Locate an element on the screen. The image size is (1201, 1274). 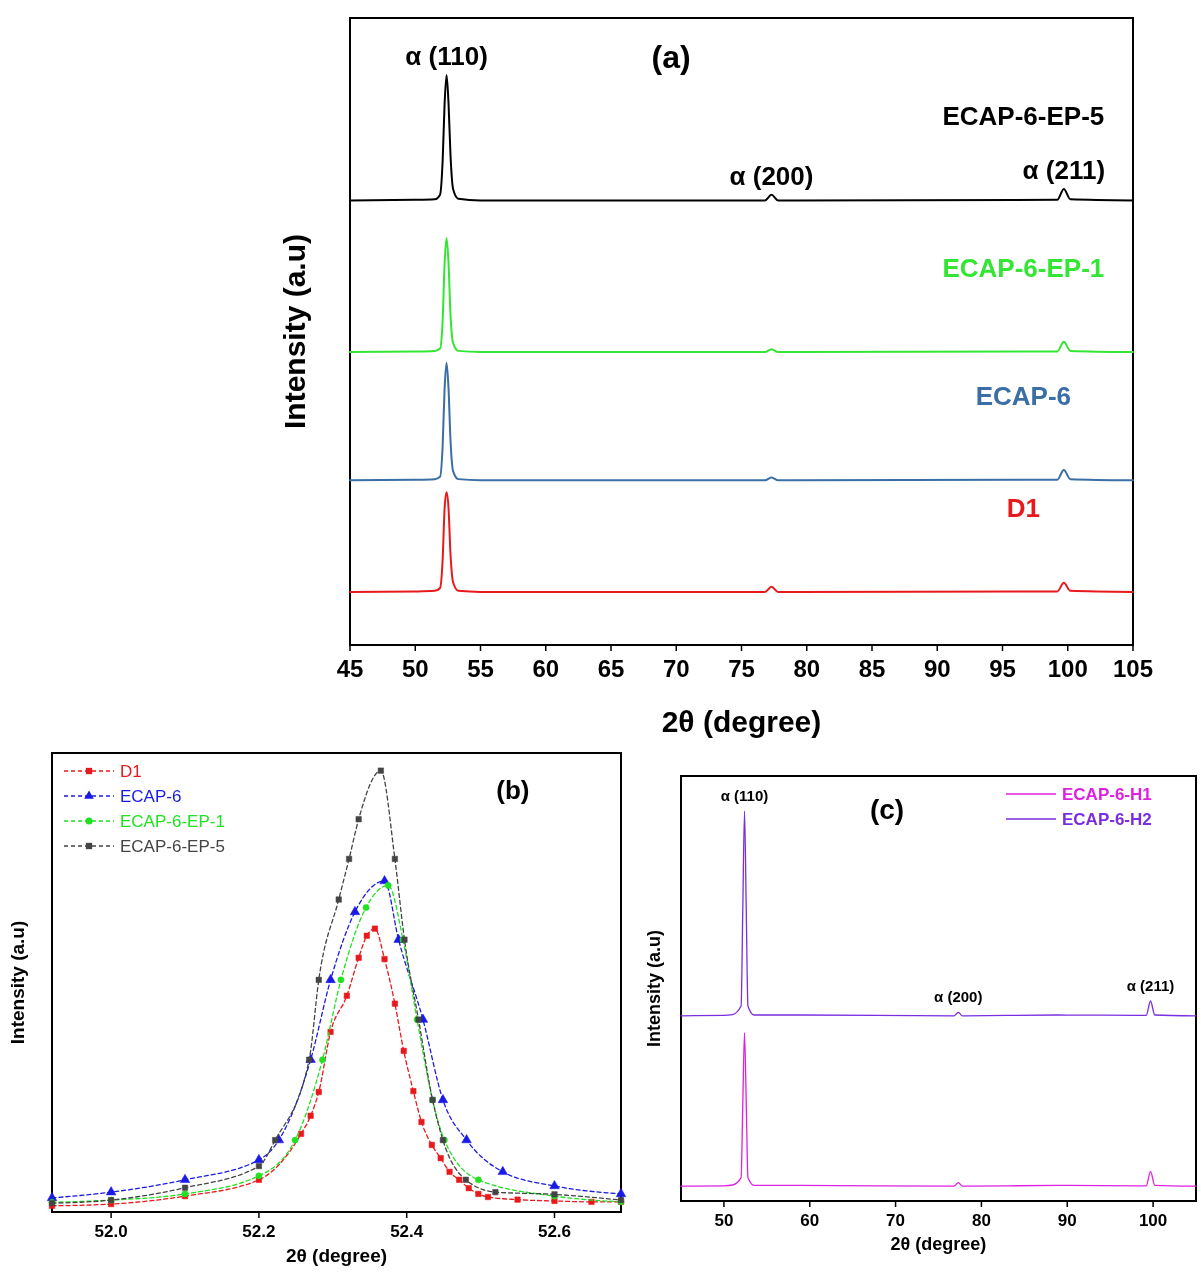
x-tick-label: 105 is located at coordinates (1133, 668).